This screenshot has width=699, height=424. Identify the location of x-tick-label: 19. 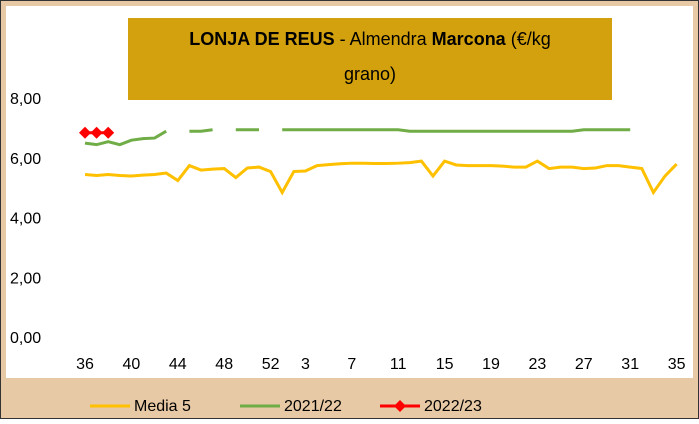
(491, 364).